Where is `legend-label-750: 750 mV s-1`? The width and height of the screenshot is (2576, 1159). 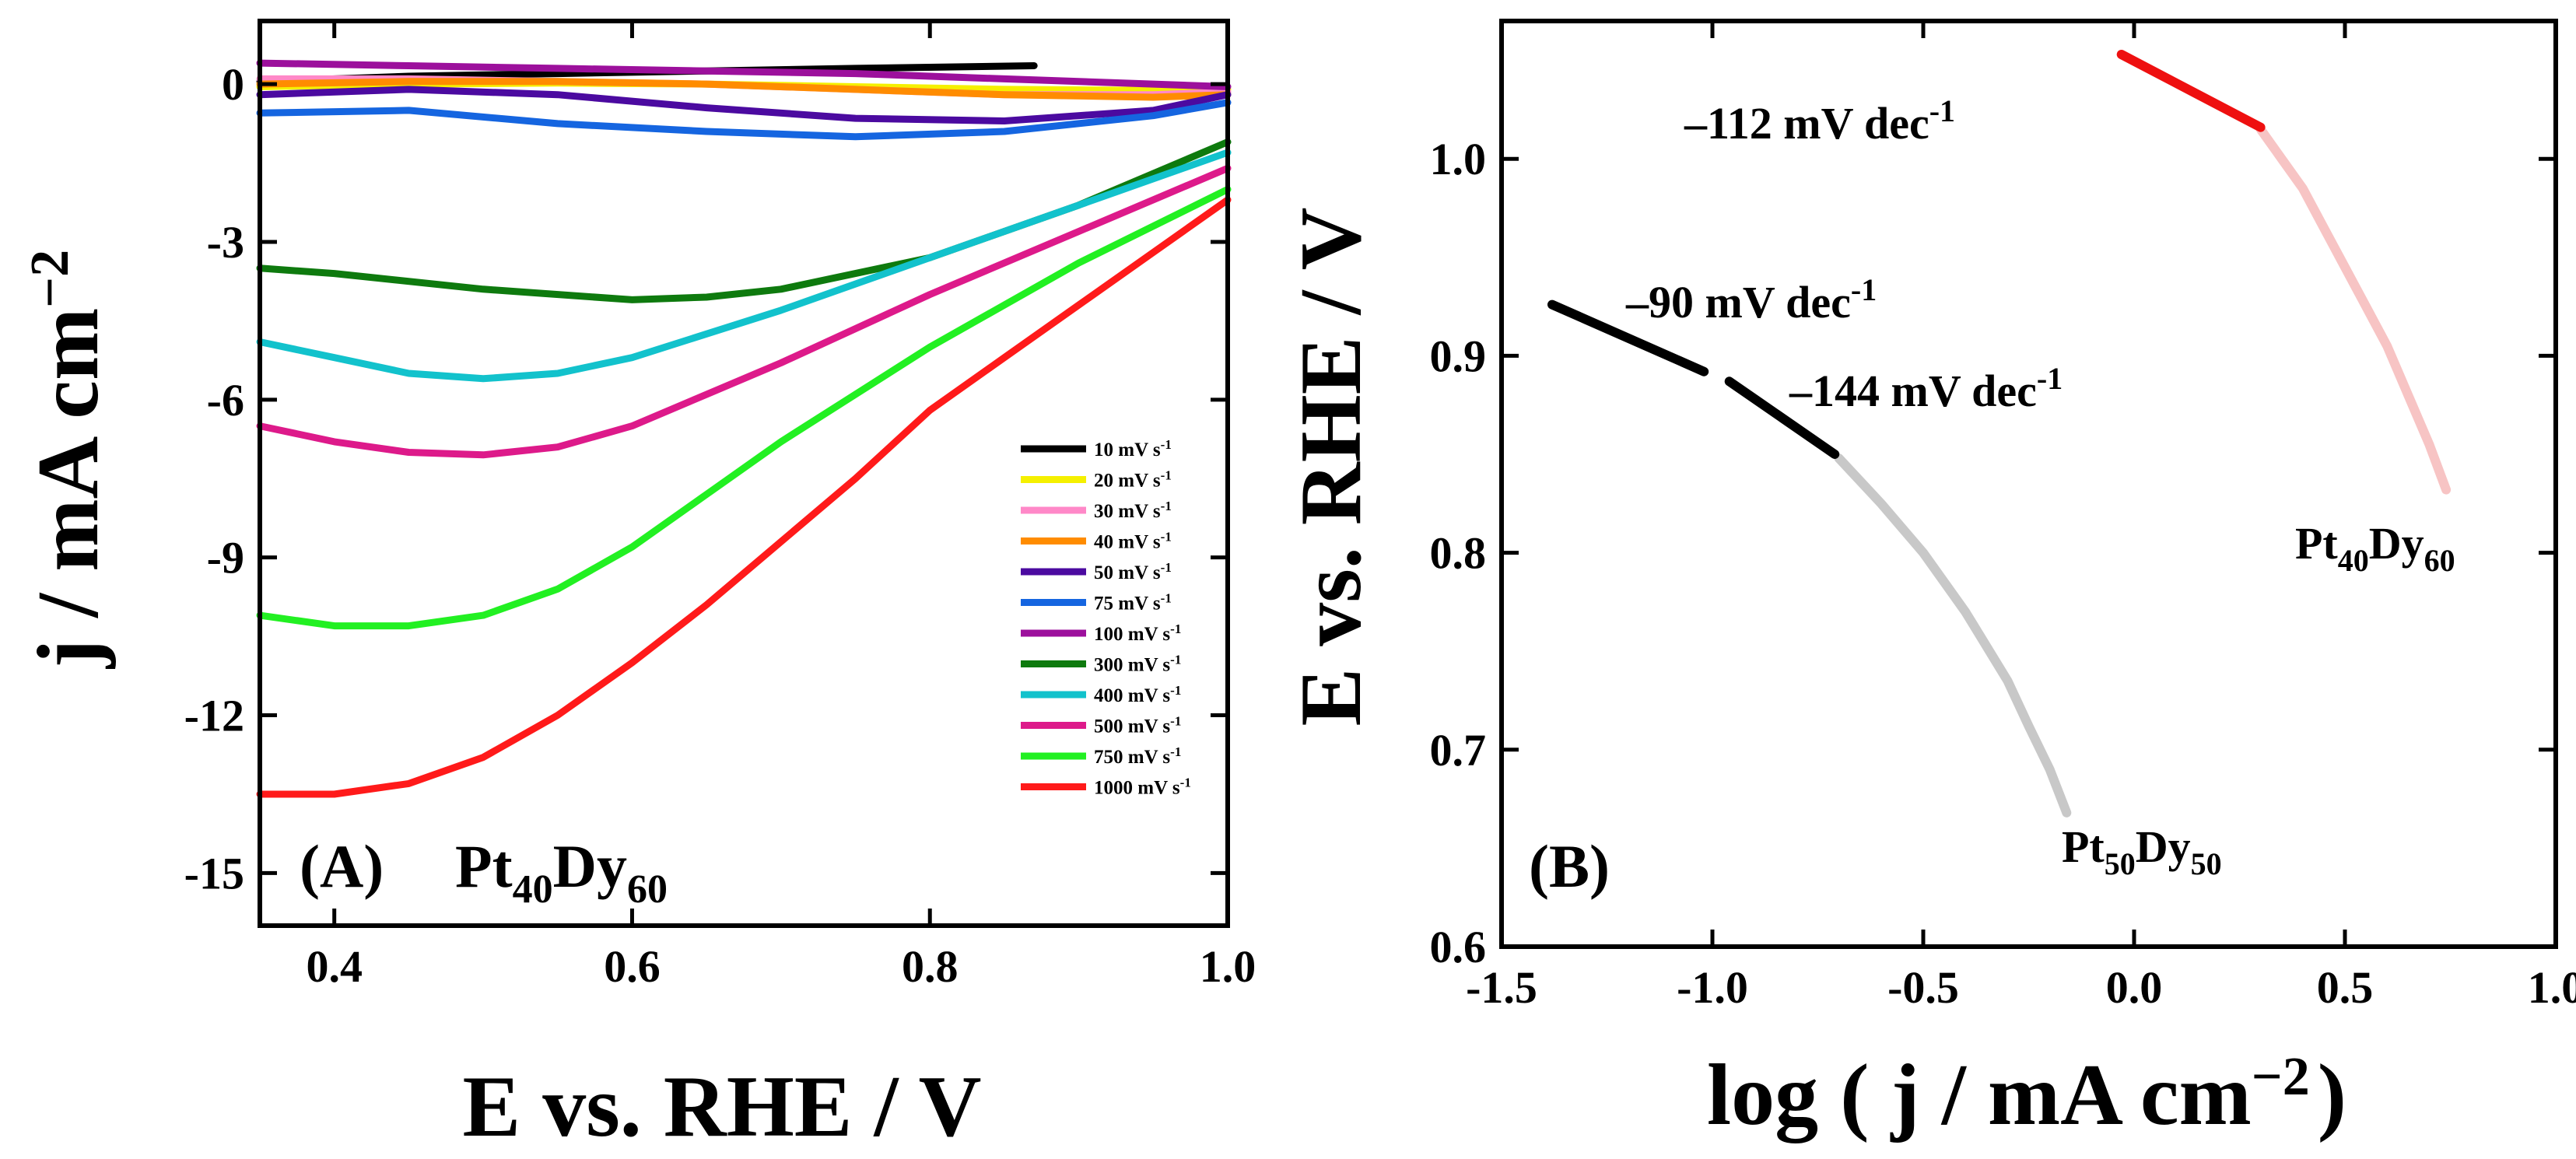
legend-label-750: 750 mV s-1 is located at coordinates (1137, 757).